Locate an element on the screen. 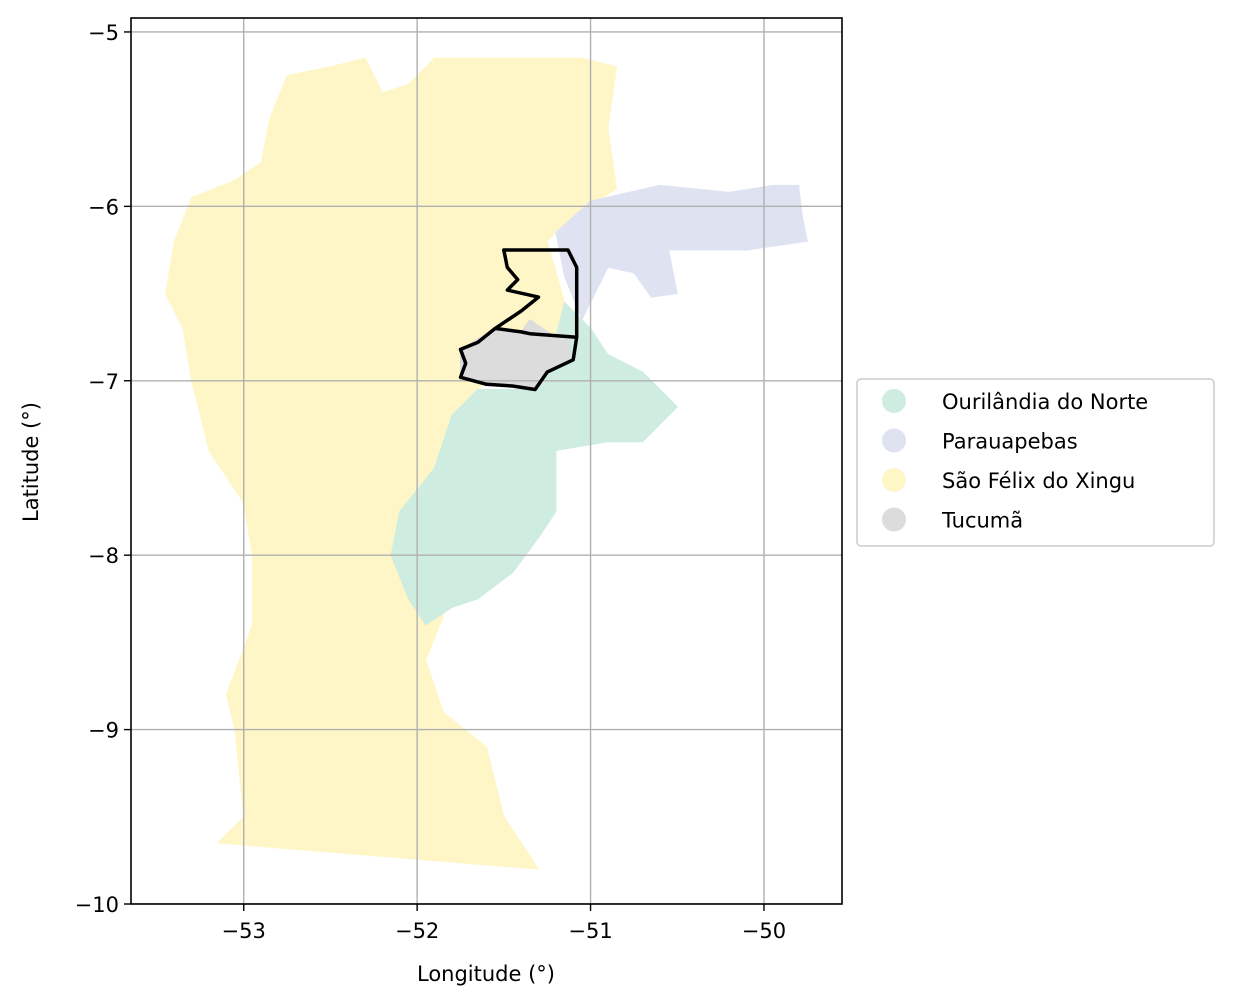  legend-frame is located at coordinates (1035, 462).